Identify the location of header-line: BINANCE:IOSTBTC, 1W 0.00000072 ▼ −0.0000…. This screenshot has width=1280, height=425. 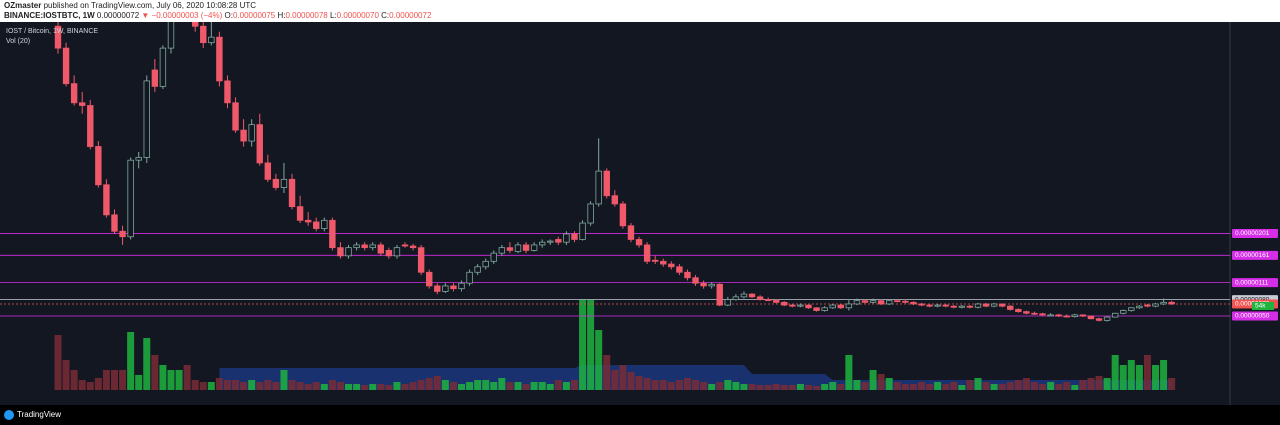
(217, 15).